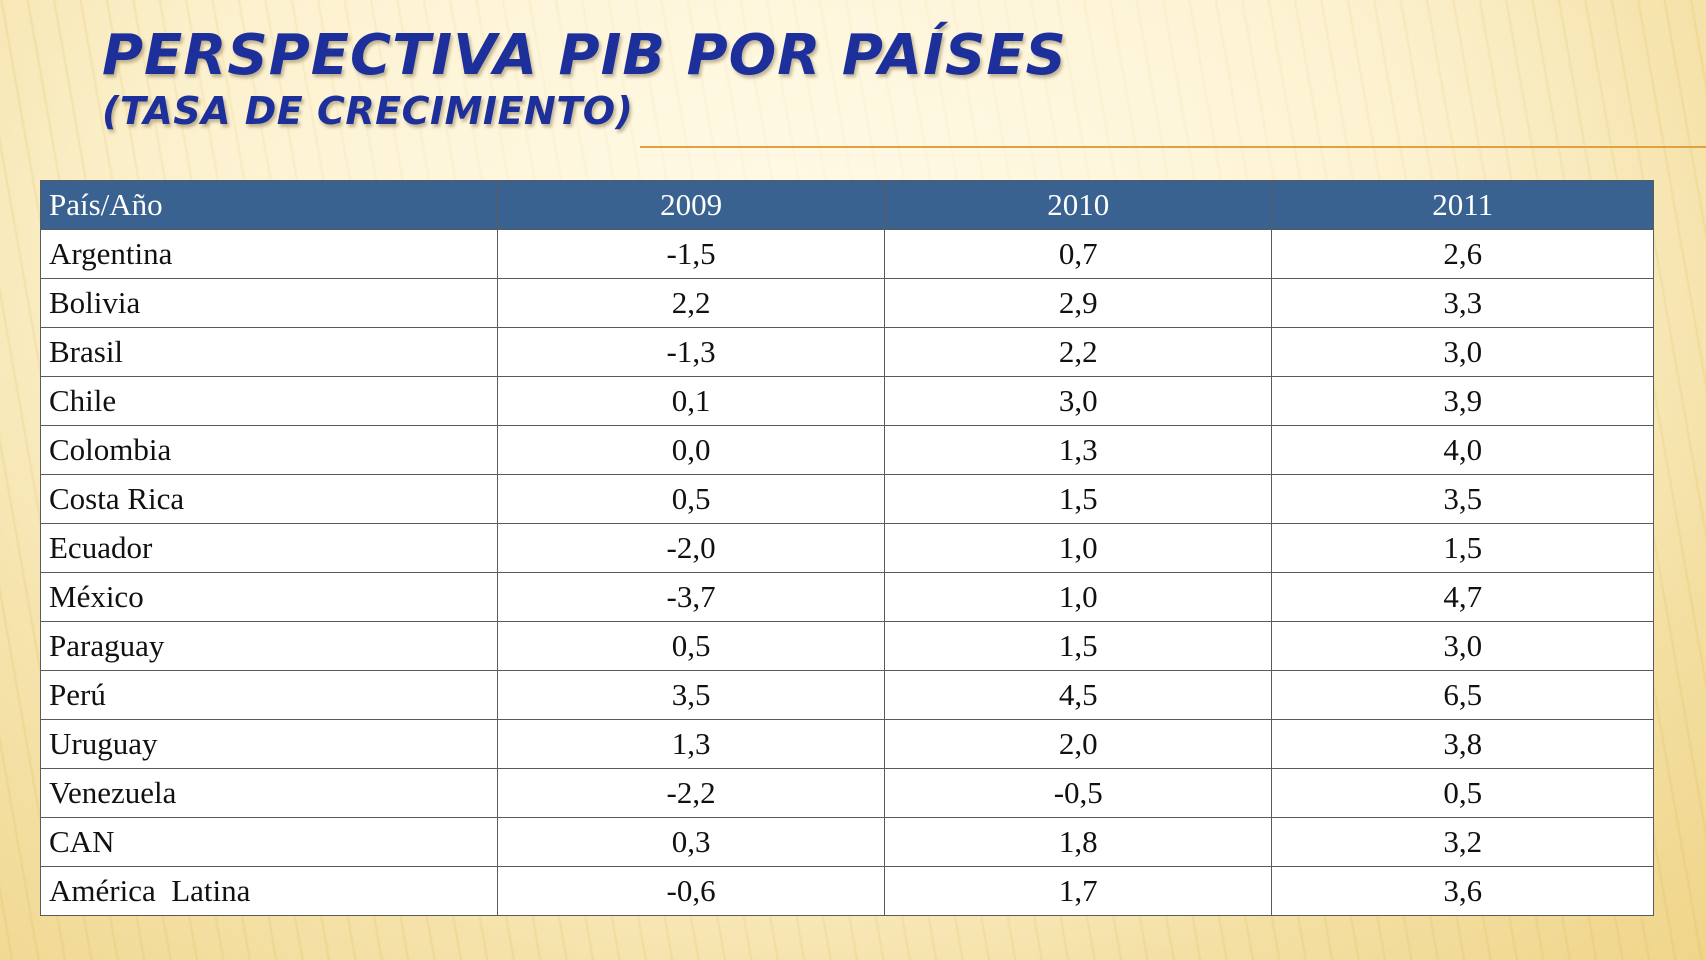 Image resolution: width=1706 pixels, height=960 pixels. Describe the element at coordinates (269, 842) in the screenshot. I see `cell-country: CAN` at that location.